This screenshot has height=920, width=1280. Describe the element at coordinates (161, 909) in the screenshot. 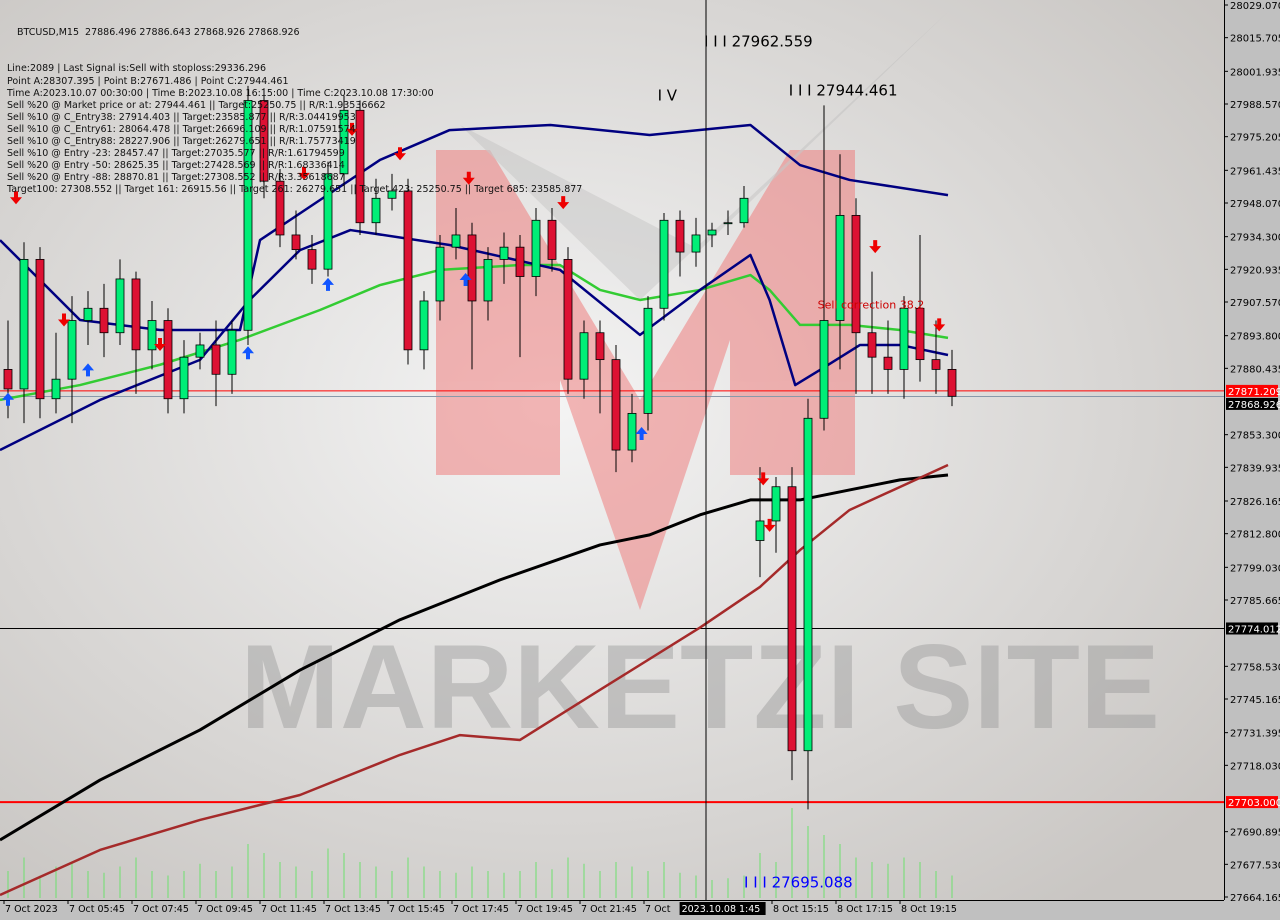

I see `x-tick-label: 7 Oct 07:45` at that location.